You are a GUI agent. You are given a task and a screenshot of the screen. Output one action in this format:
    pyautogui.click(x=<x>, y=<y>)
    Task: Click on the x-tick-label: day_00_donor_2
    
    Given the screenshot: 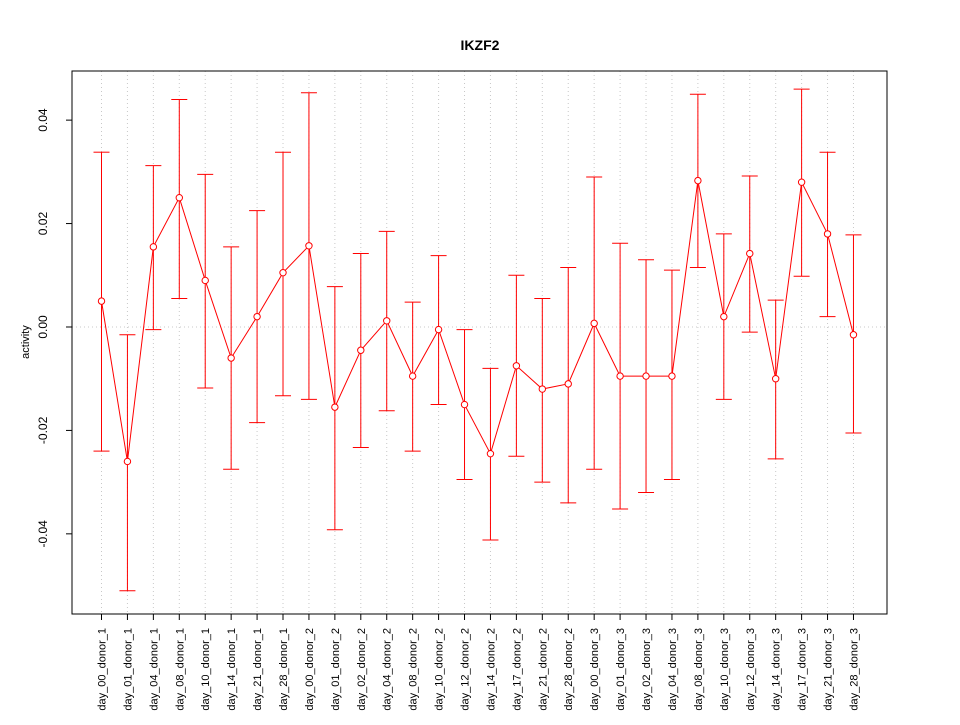 What is the action you would take?
    pyautogui.click(x=310, y=669)
    